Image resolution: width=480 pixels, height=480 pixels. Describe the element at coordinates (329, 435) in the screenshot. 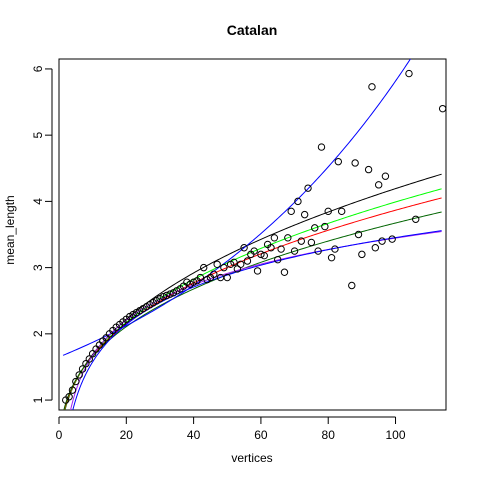

I see `x-tick-label: 80` at that location.